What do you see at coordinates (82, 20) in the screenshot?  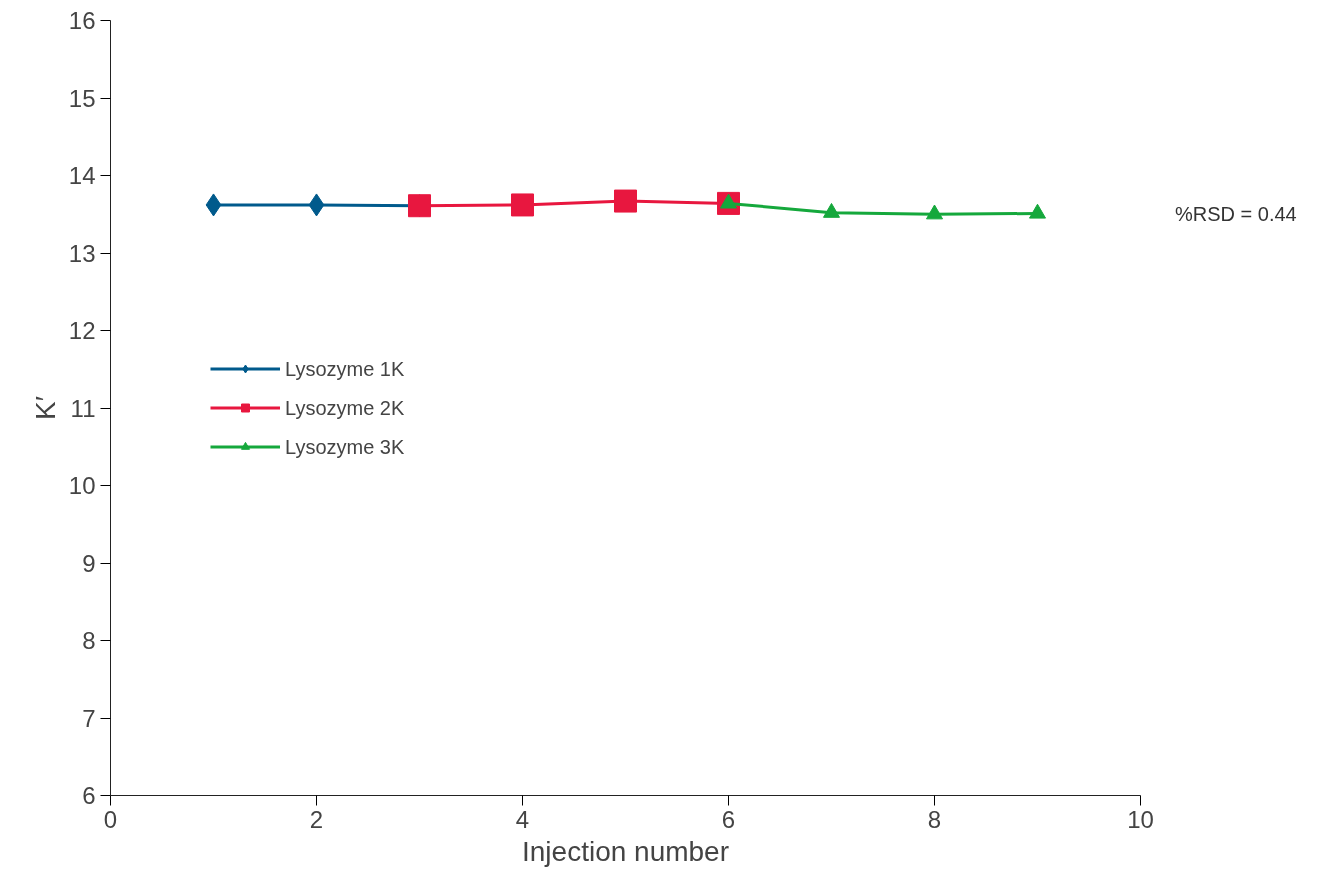 I see `y-tick-label: 16` at bounding box center [82, 20].